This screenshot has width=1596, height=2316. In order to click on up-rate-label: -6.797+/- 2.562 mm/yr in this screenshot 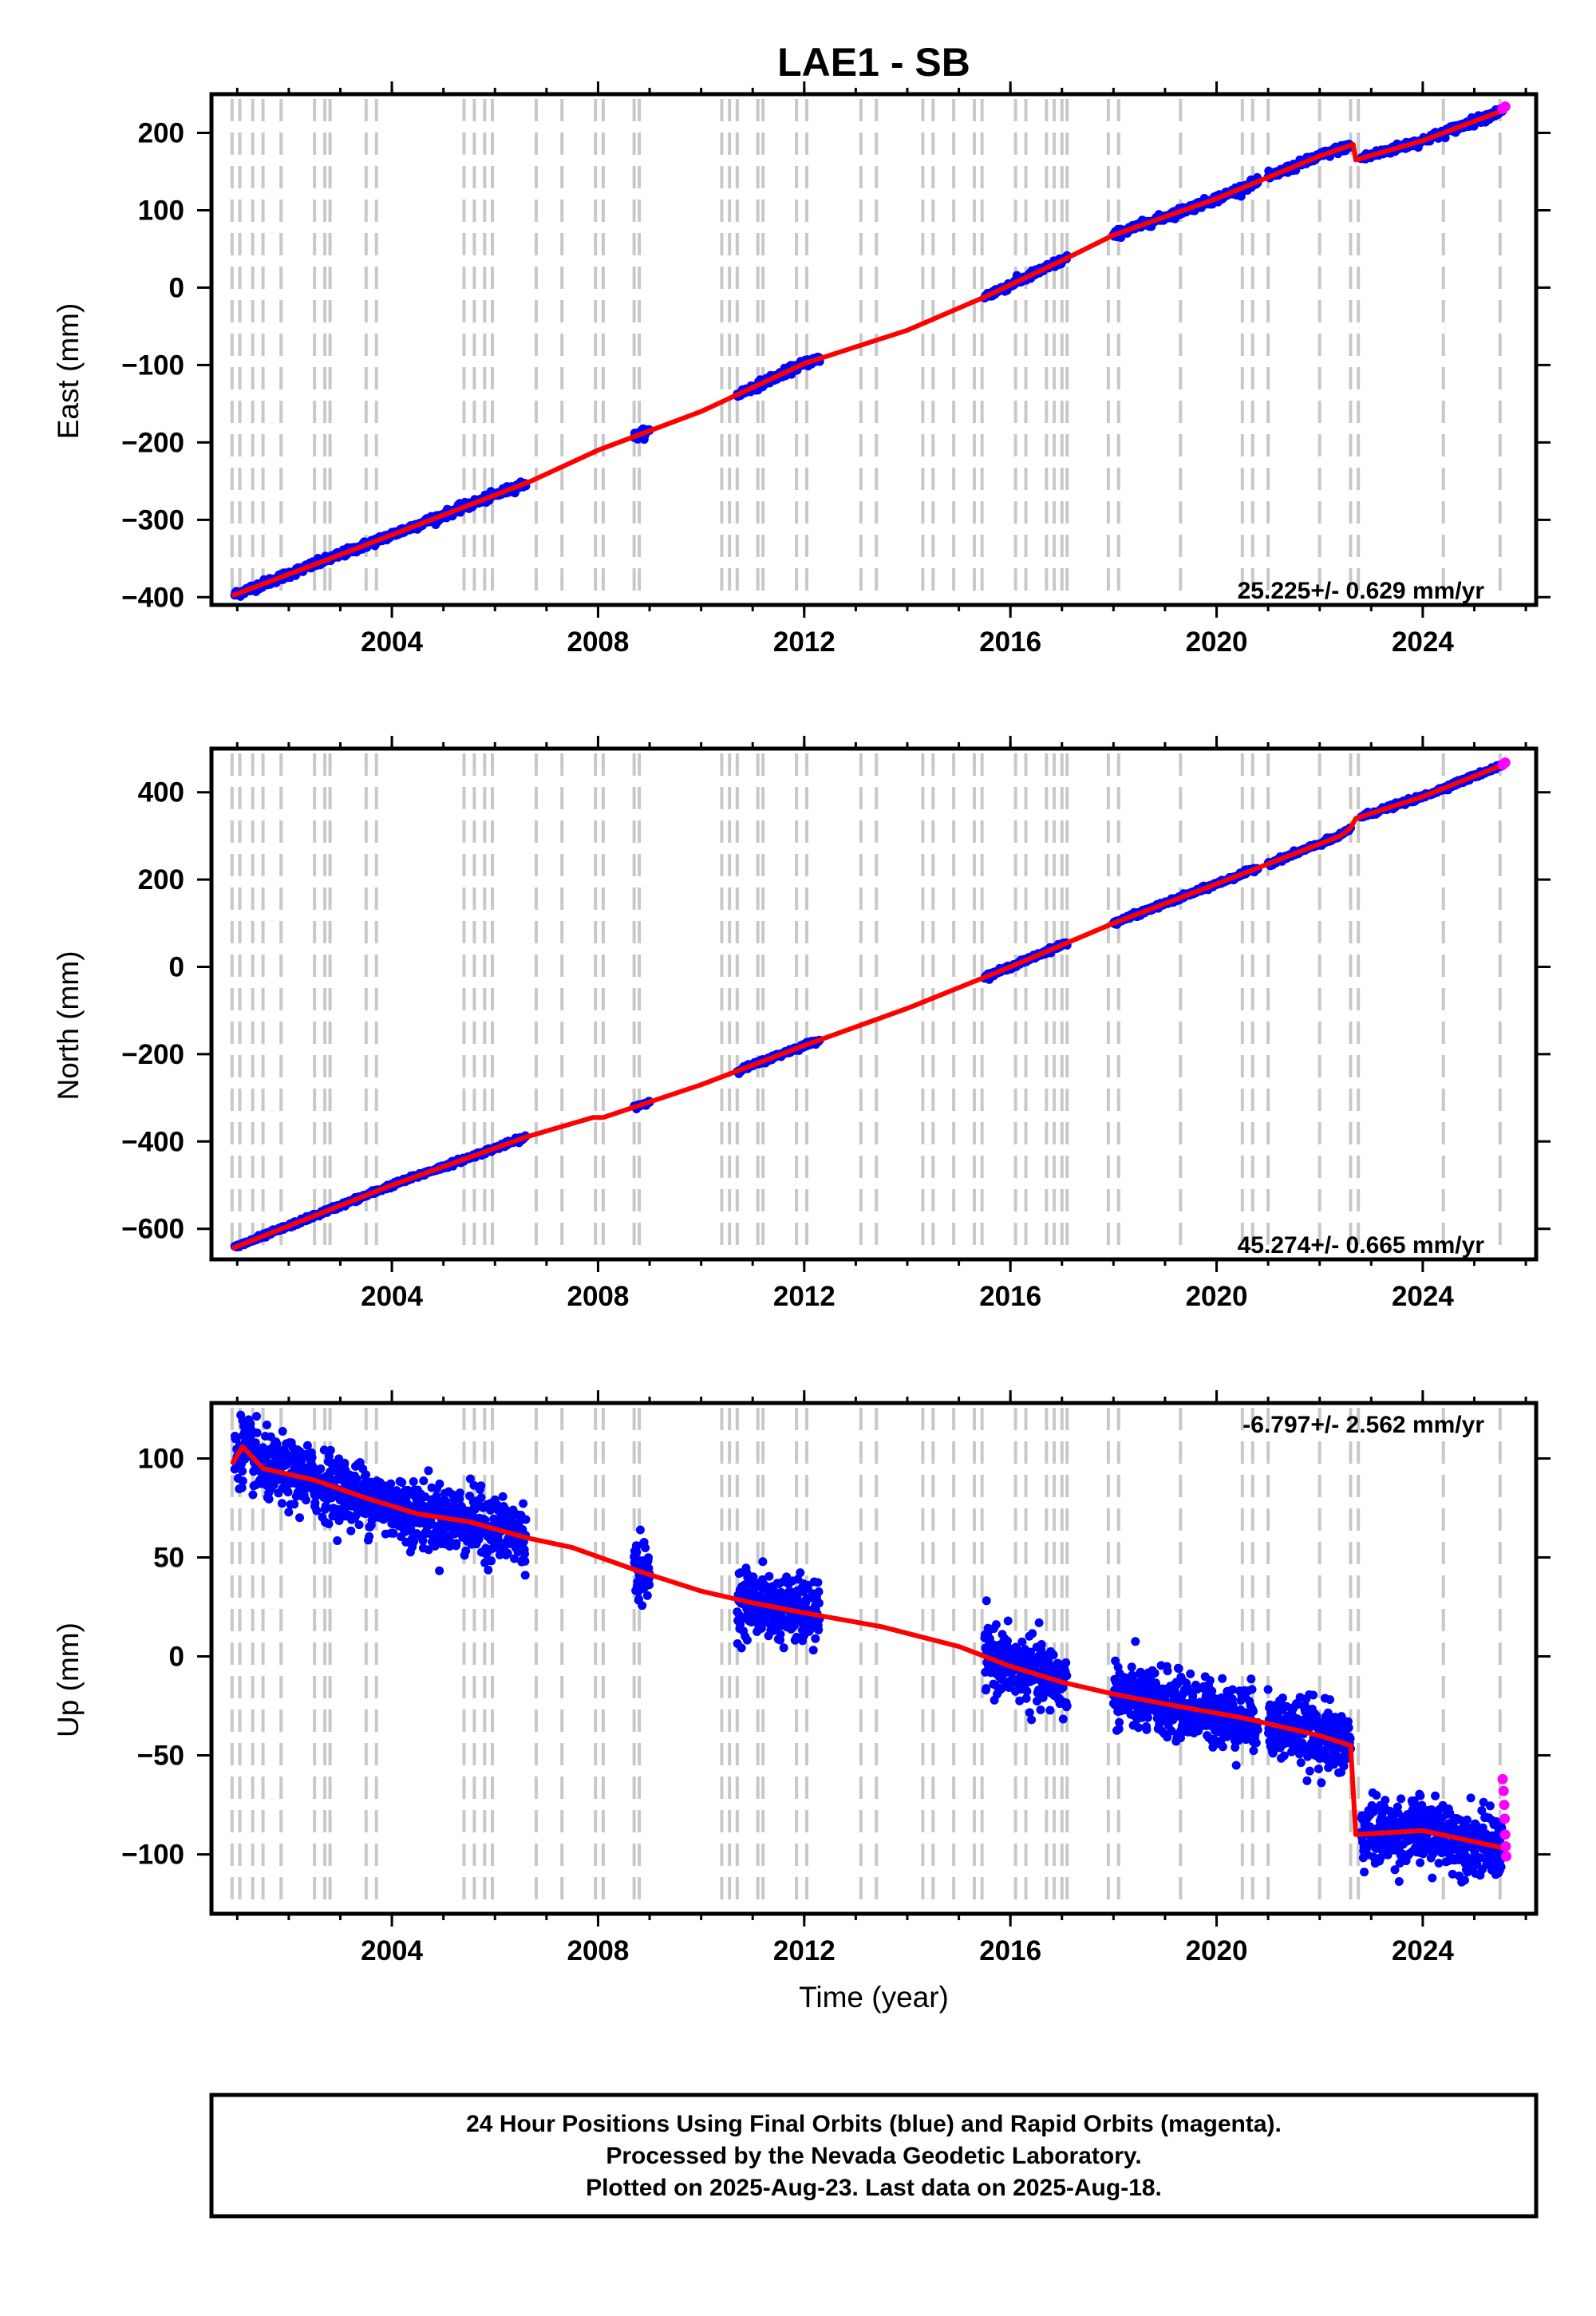, I will do `click(1363, 1425)`.